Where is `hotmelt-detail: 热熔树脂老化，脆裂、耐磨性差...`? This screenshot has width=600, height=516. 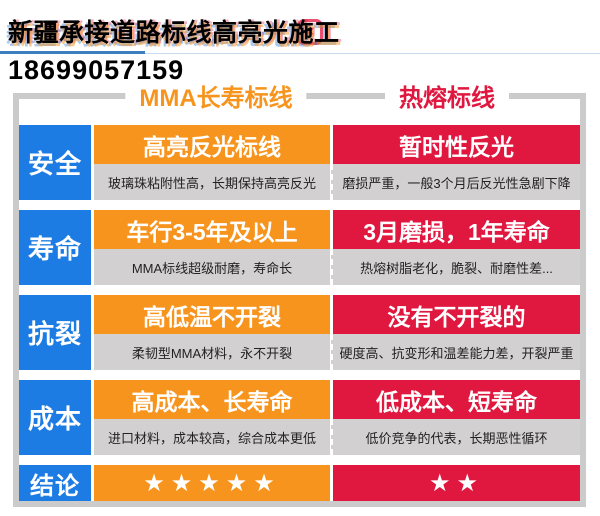
hotmelt-detail: 热熔树脂老化，脆裂、耐磨性差... is located at coordinates (455, 267).